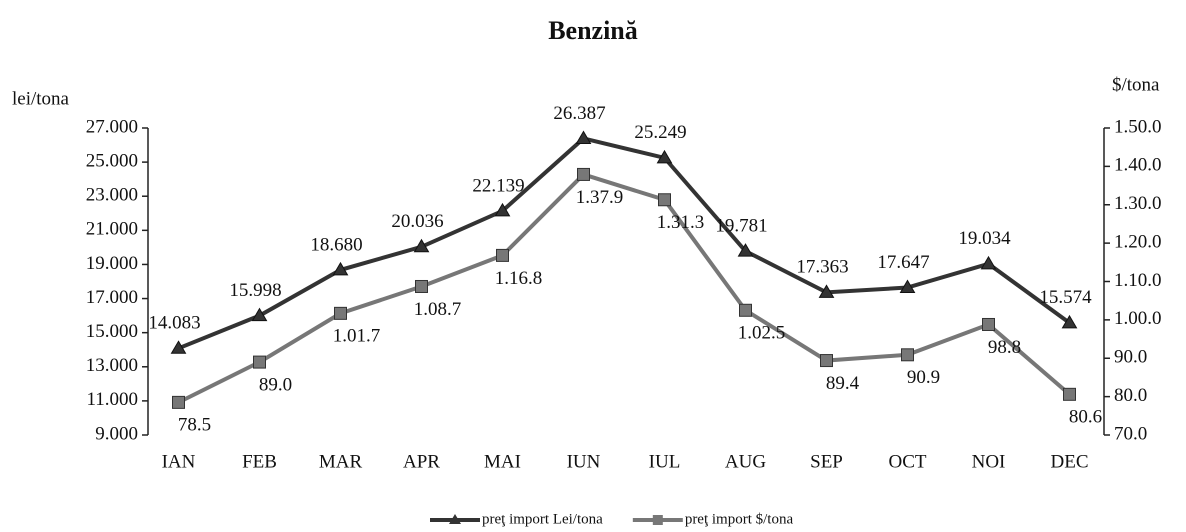  I want to click on y-axis-label: lei/tona, so click(41, 98).